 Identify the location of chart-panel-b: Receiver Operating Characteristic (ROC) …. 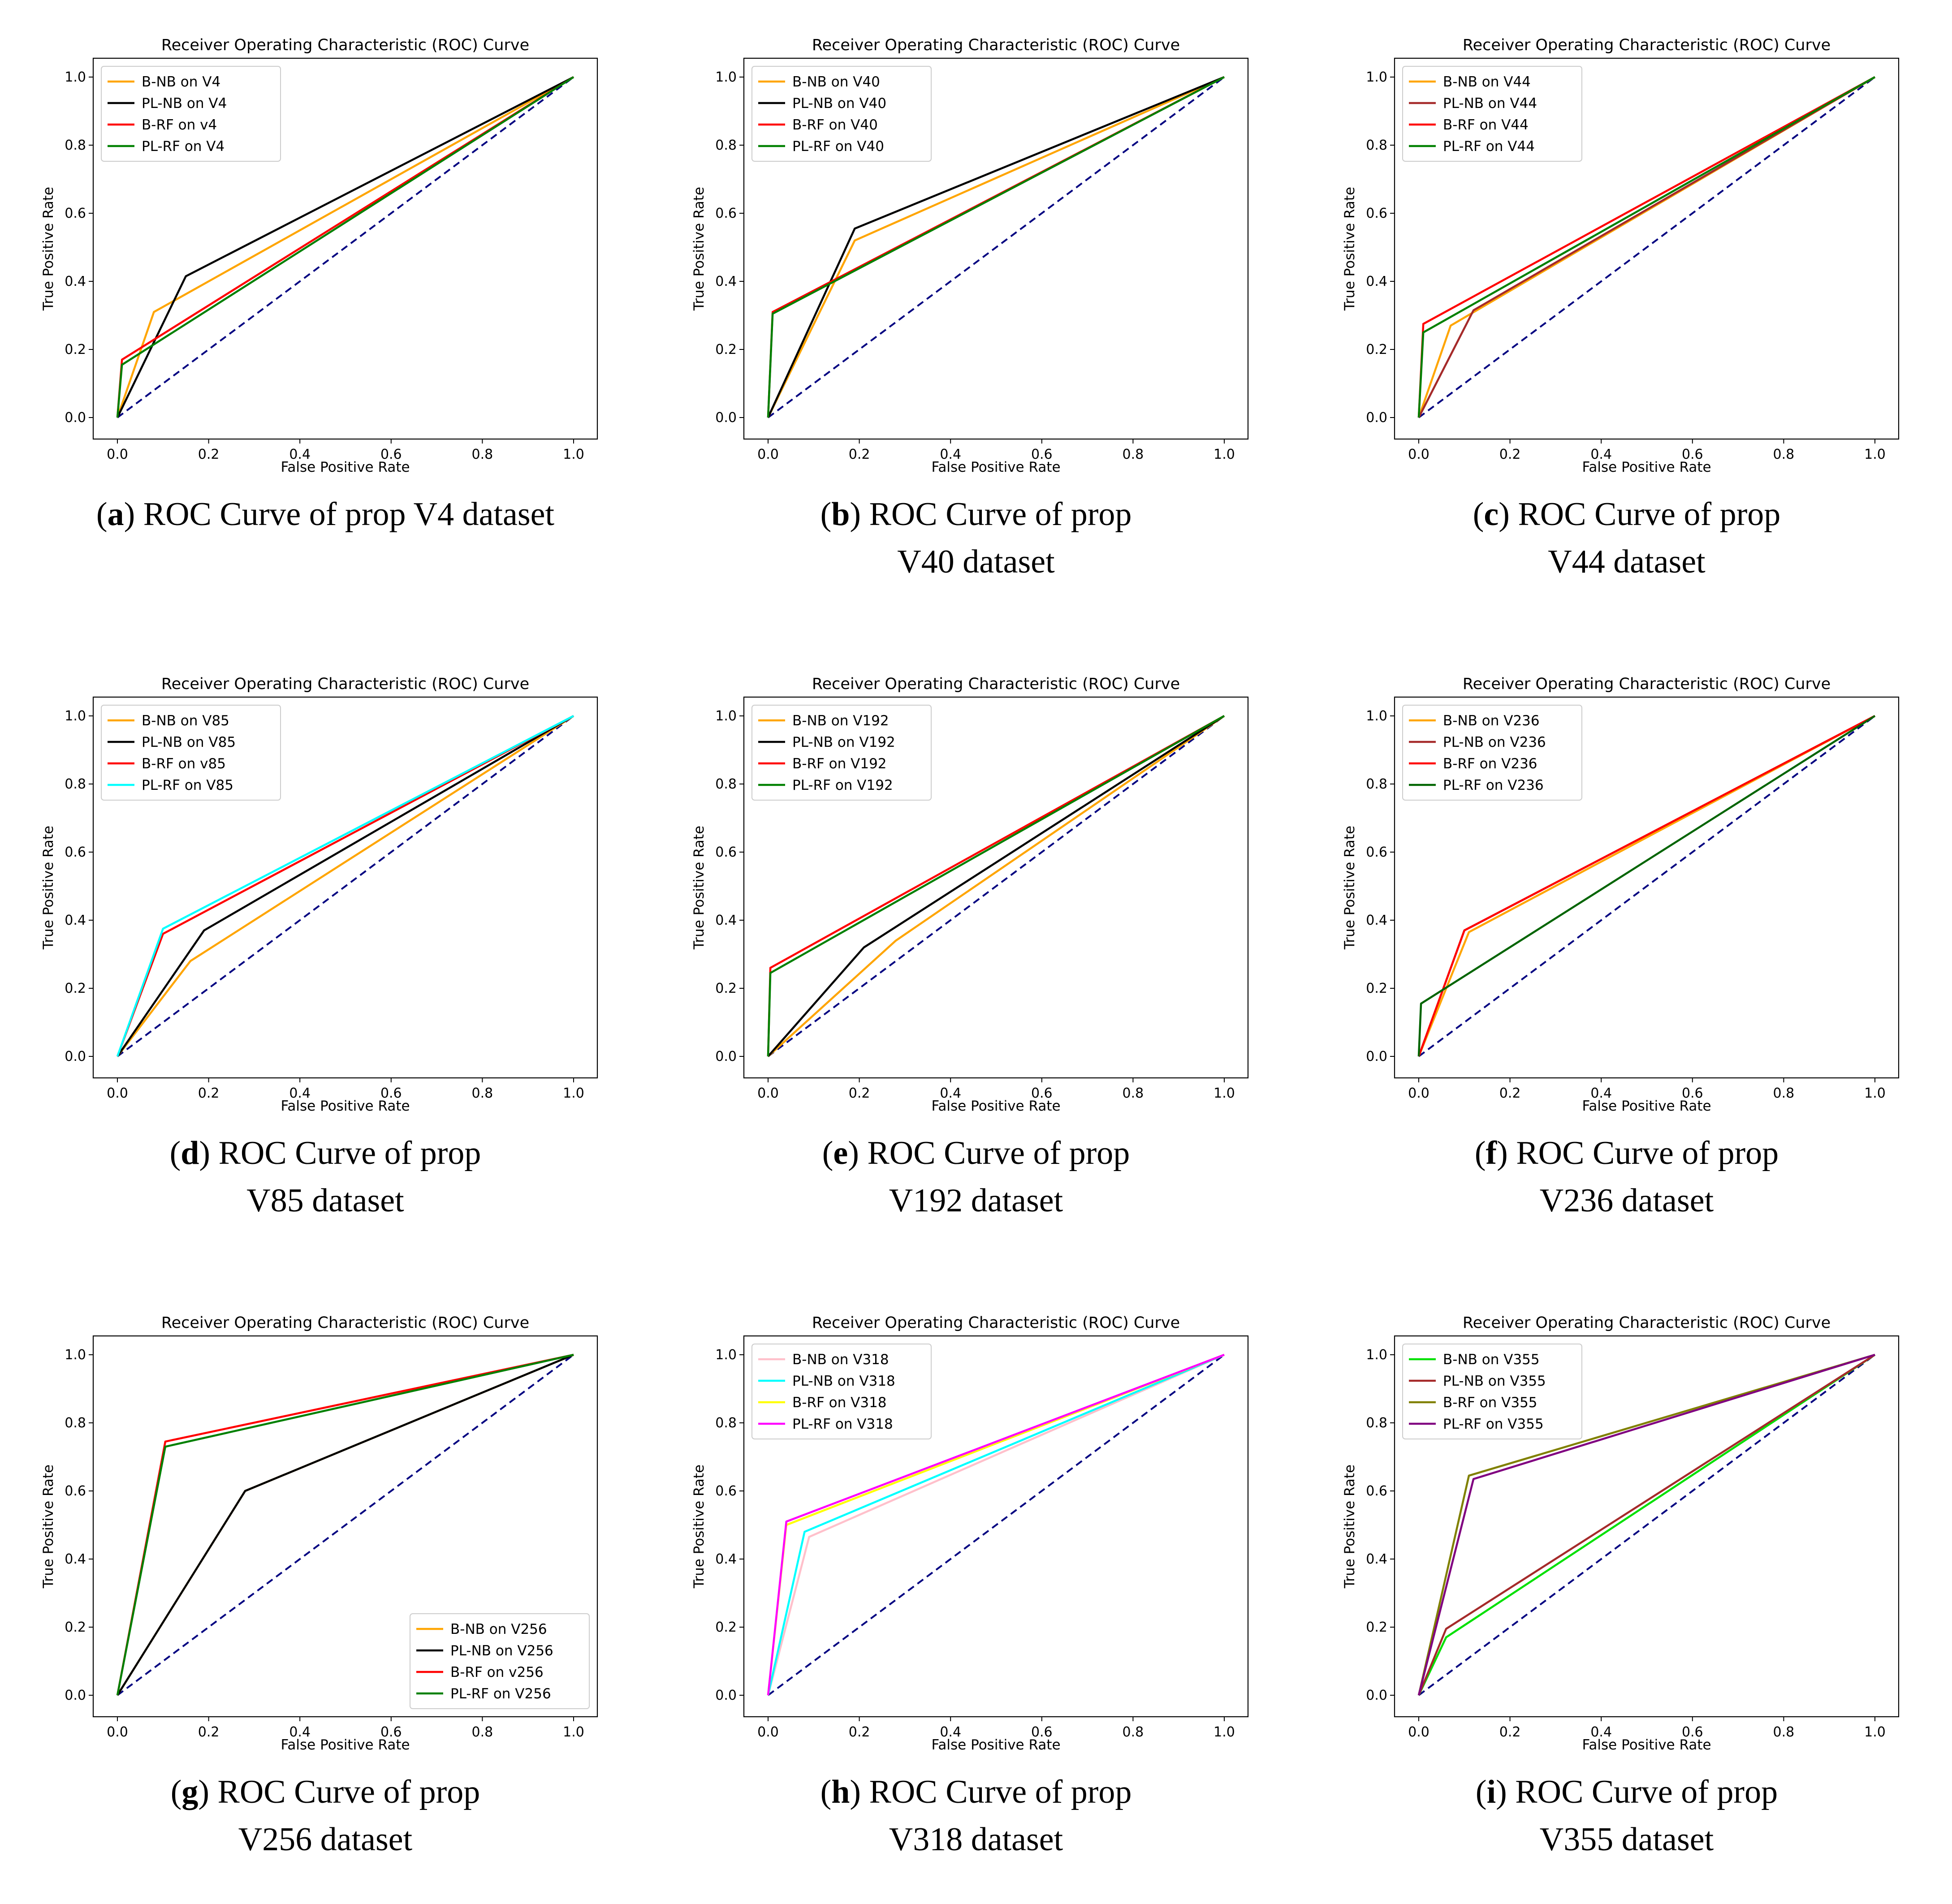
(976, 313).